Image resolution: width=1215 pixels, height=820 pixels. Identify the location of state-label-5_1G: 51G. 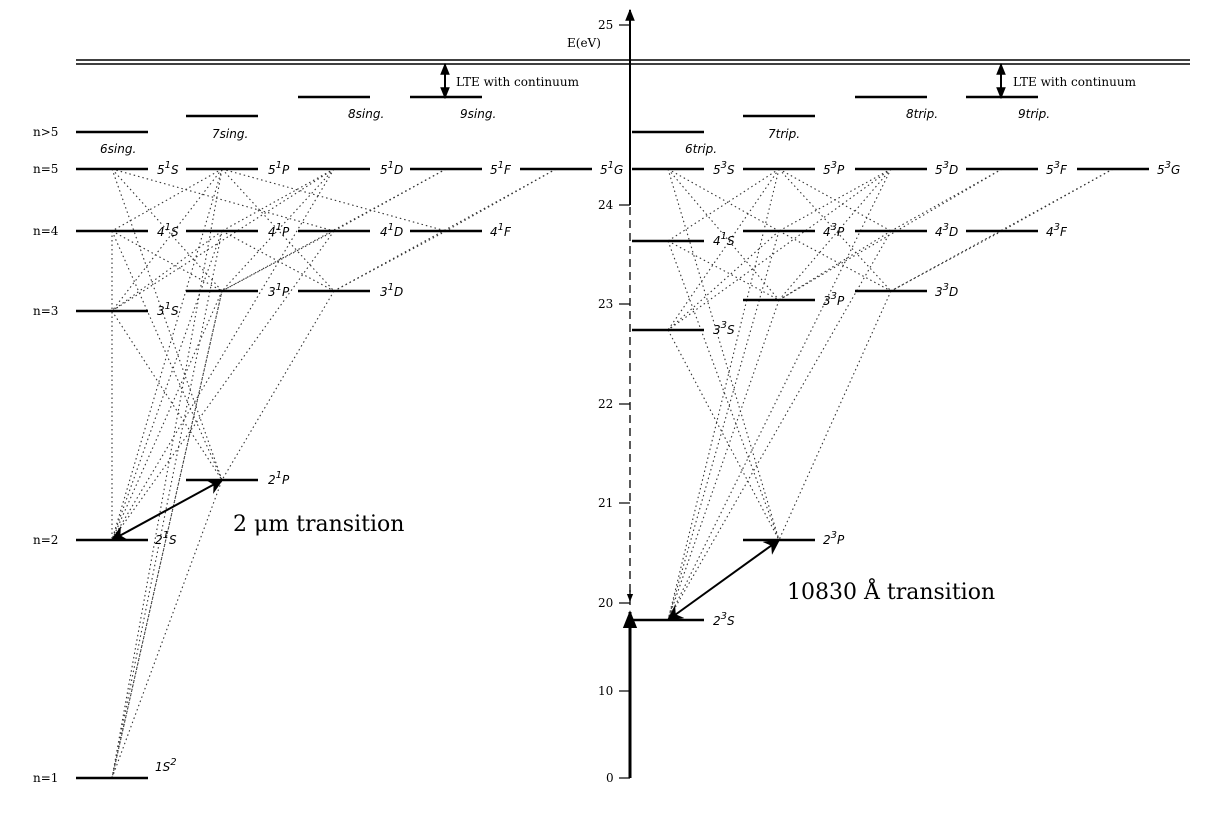
(611, 168).